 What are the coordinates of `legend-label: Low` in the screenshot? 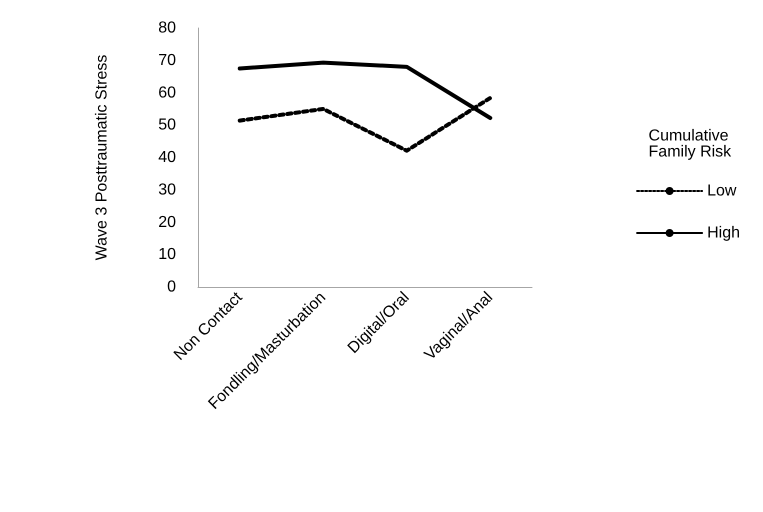 It's located at (722, 191).